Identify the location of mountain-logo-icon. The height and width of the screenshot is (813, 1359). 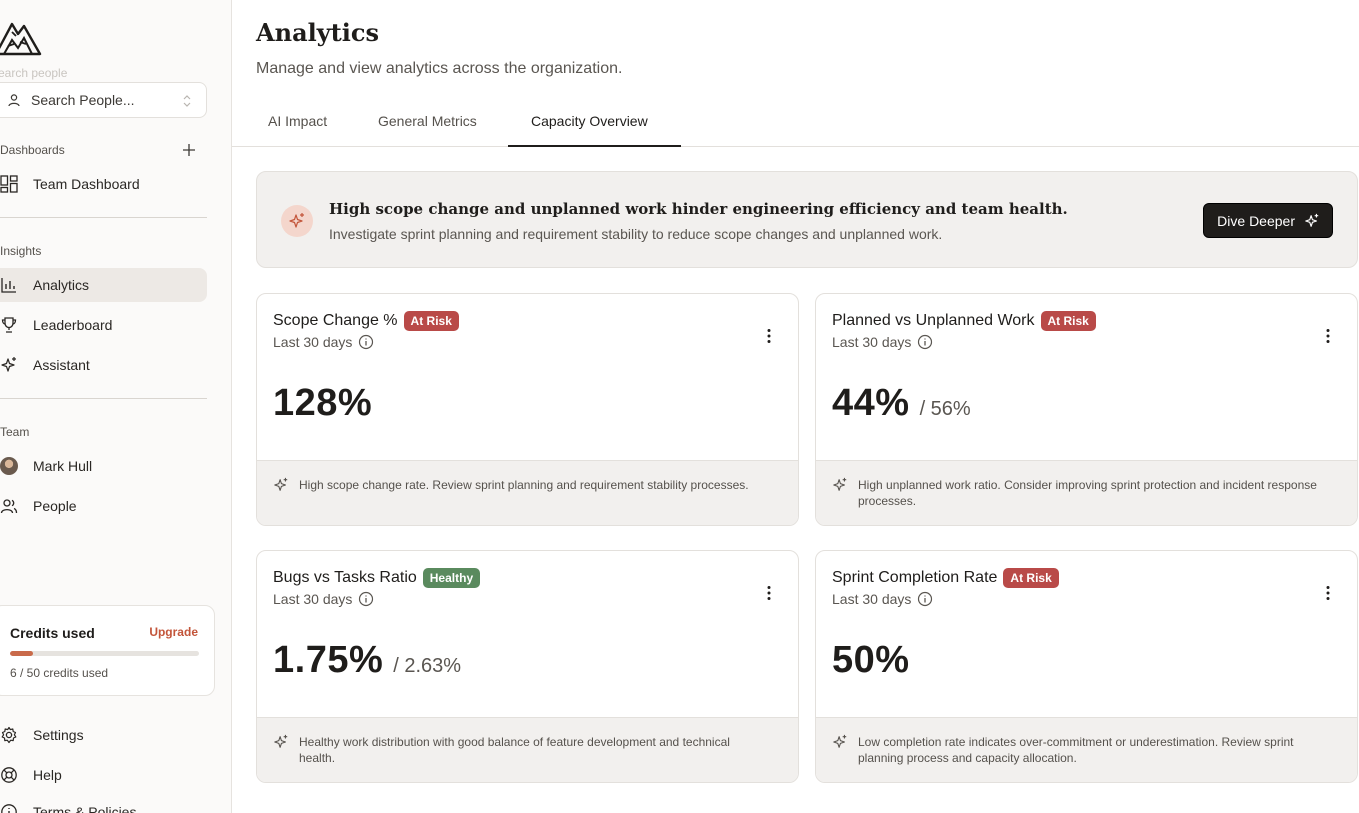
(21, 38).